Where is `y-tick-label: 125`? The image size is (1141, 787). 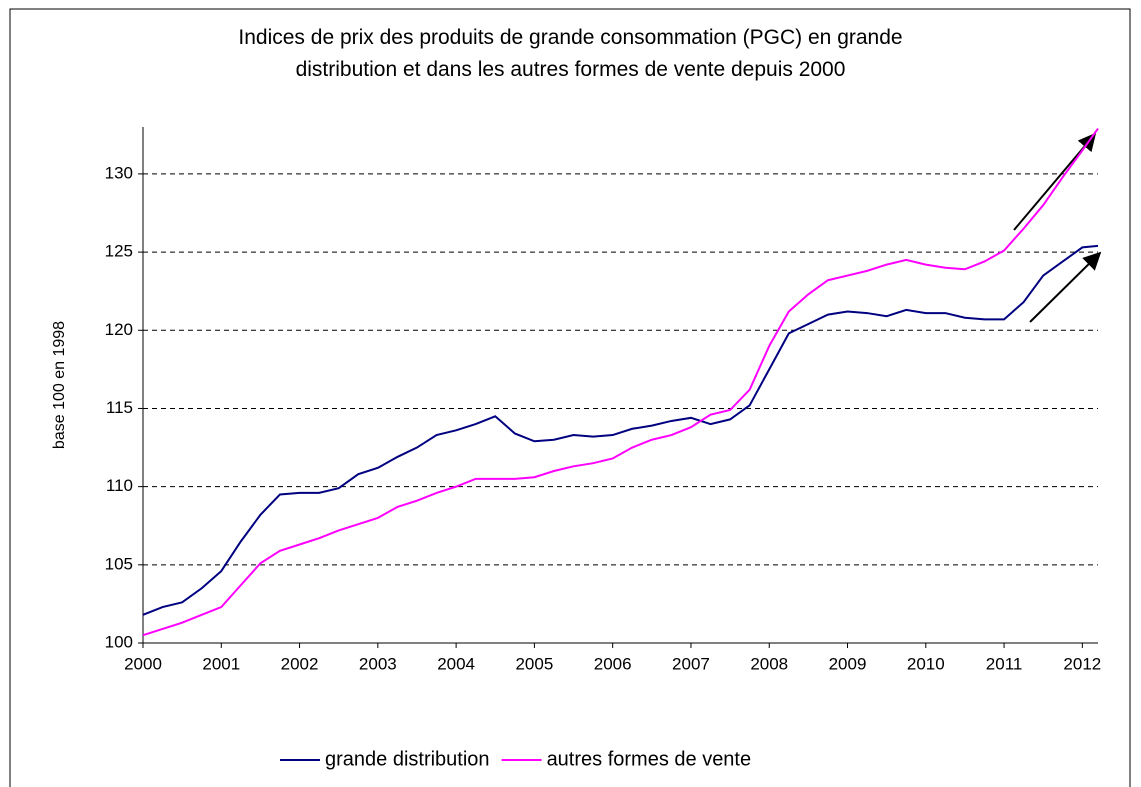
y-tick-label: 125 is located at coordinates (119, 251).